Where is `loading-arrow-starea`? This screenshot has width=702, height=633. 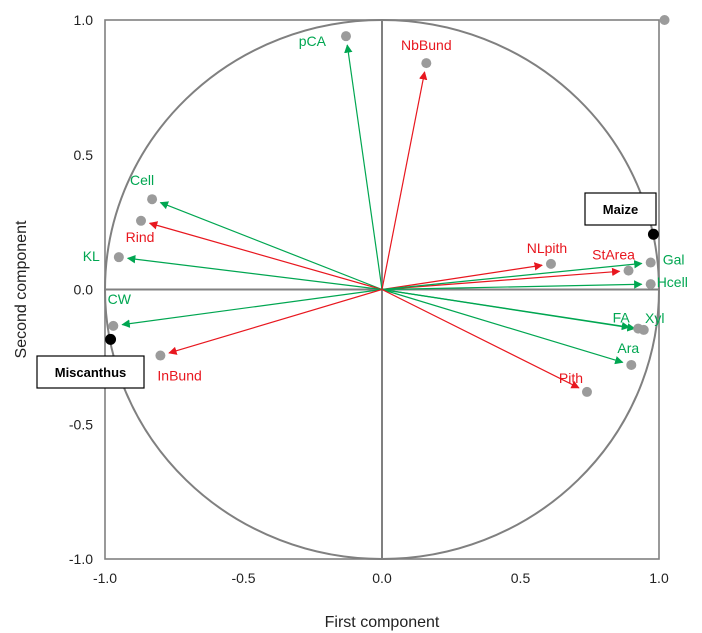 loading-arrow-starea is located at coordinates (501, 279).